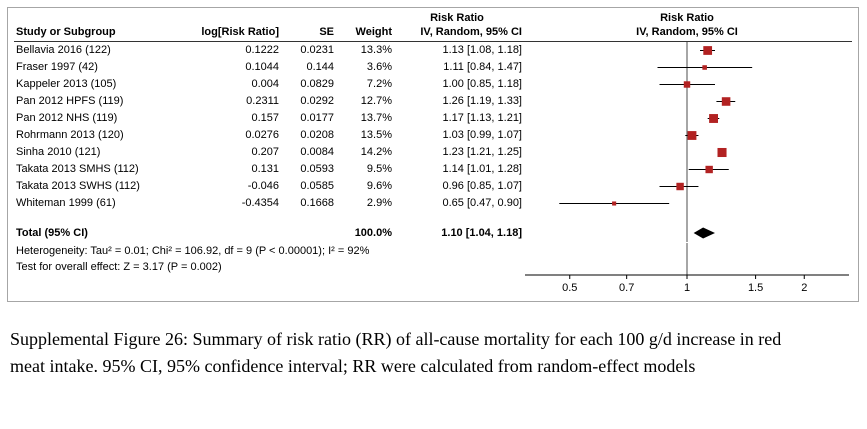 The width and height of the screenshot is (867, 429). What do you see at coordinates (265, 152) in the screenshot?
I see `log-risk-ratio: 0.207` at bounding box center [265, 152].